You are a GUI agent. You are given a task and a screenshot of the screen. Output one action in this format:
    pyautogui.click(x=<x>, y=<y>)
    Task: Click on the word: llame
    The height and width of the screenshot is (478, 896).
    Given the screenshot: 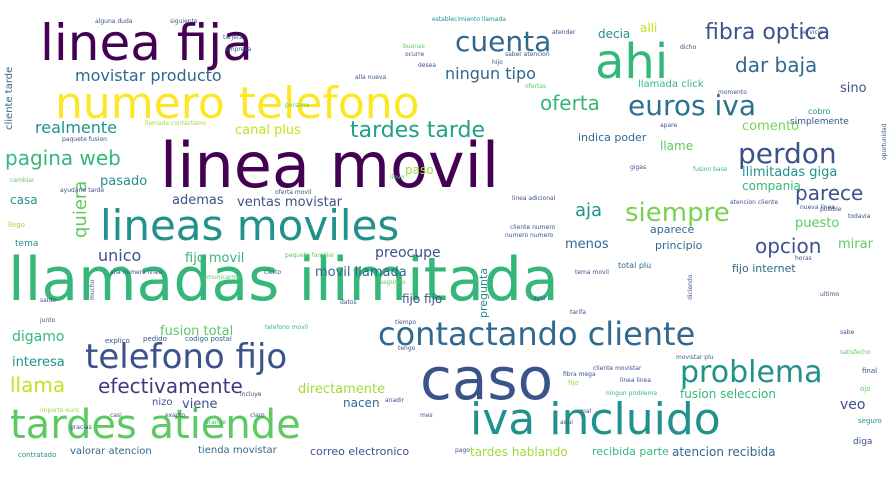 What is the action you would take?
    pyautogui.click(x=677, y=146)
    